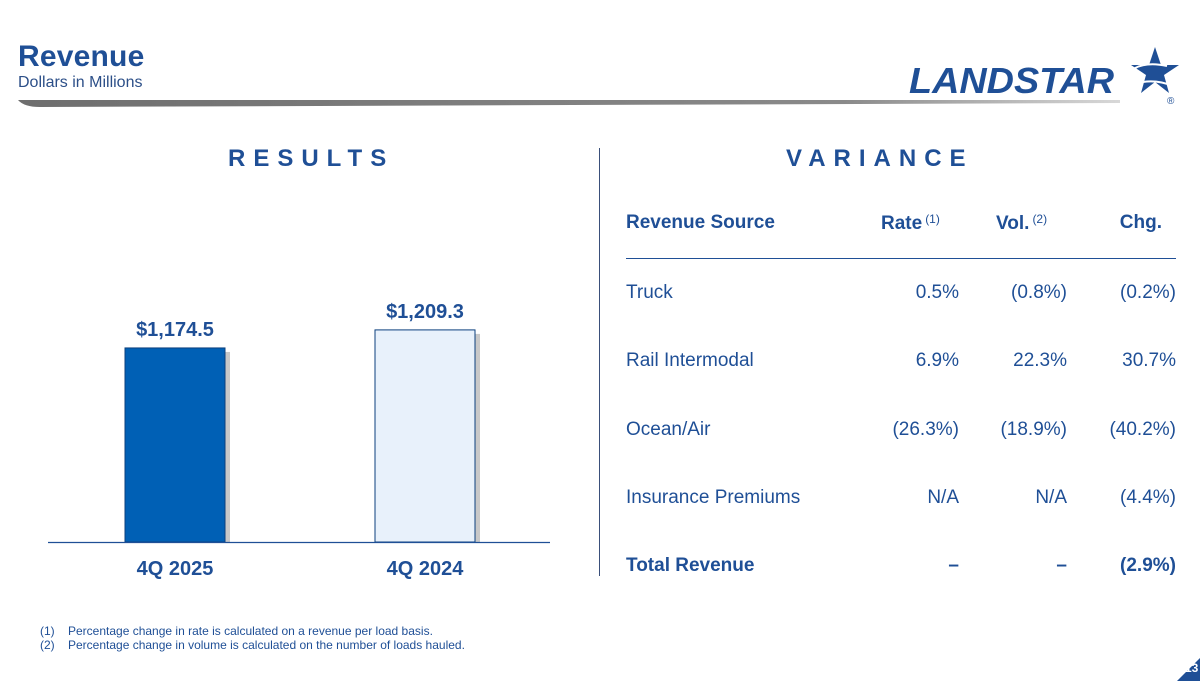 The image size is (1200, 681). What do you see at coordinates (901, 365) in the screenshot?
I see `table-row: Rail Intermodal 6.9% 22.3% 30.7%` at bounding box center [901, 365].